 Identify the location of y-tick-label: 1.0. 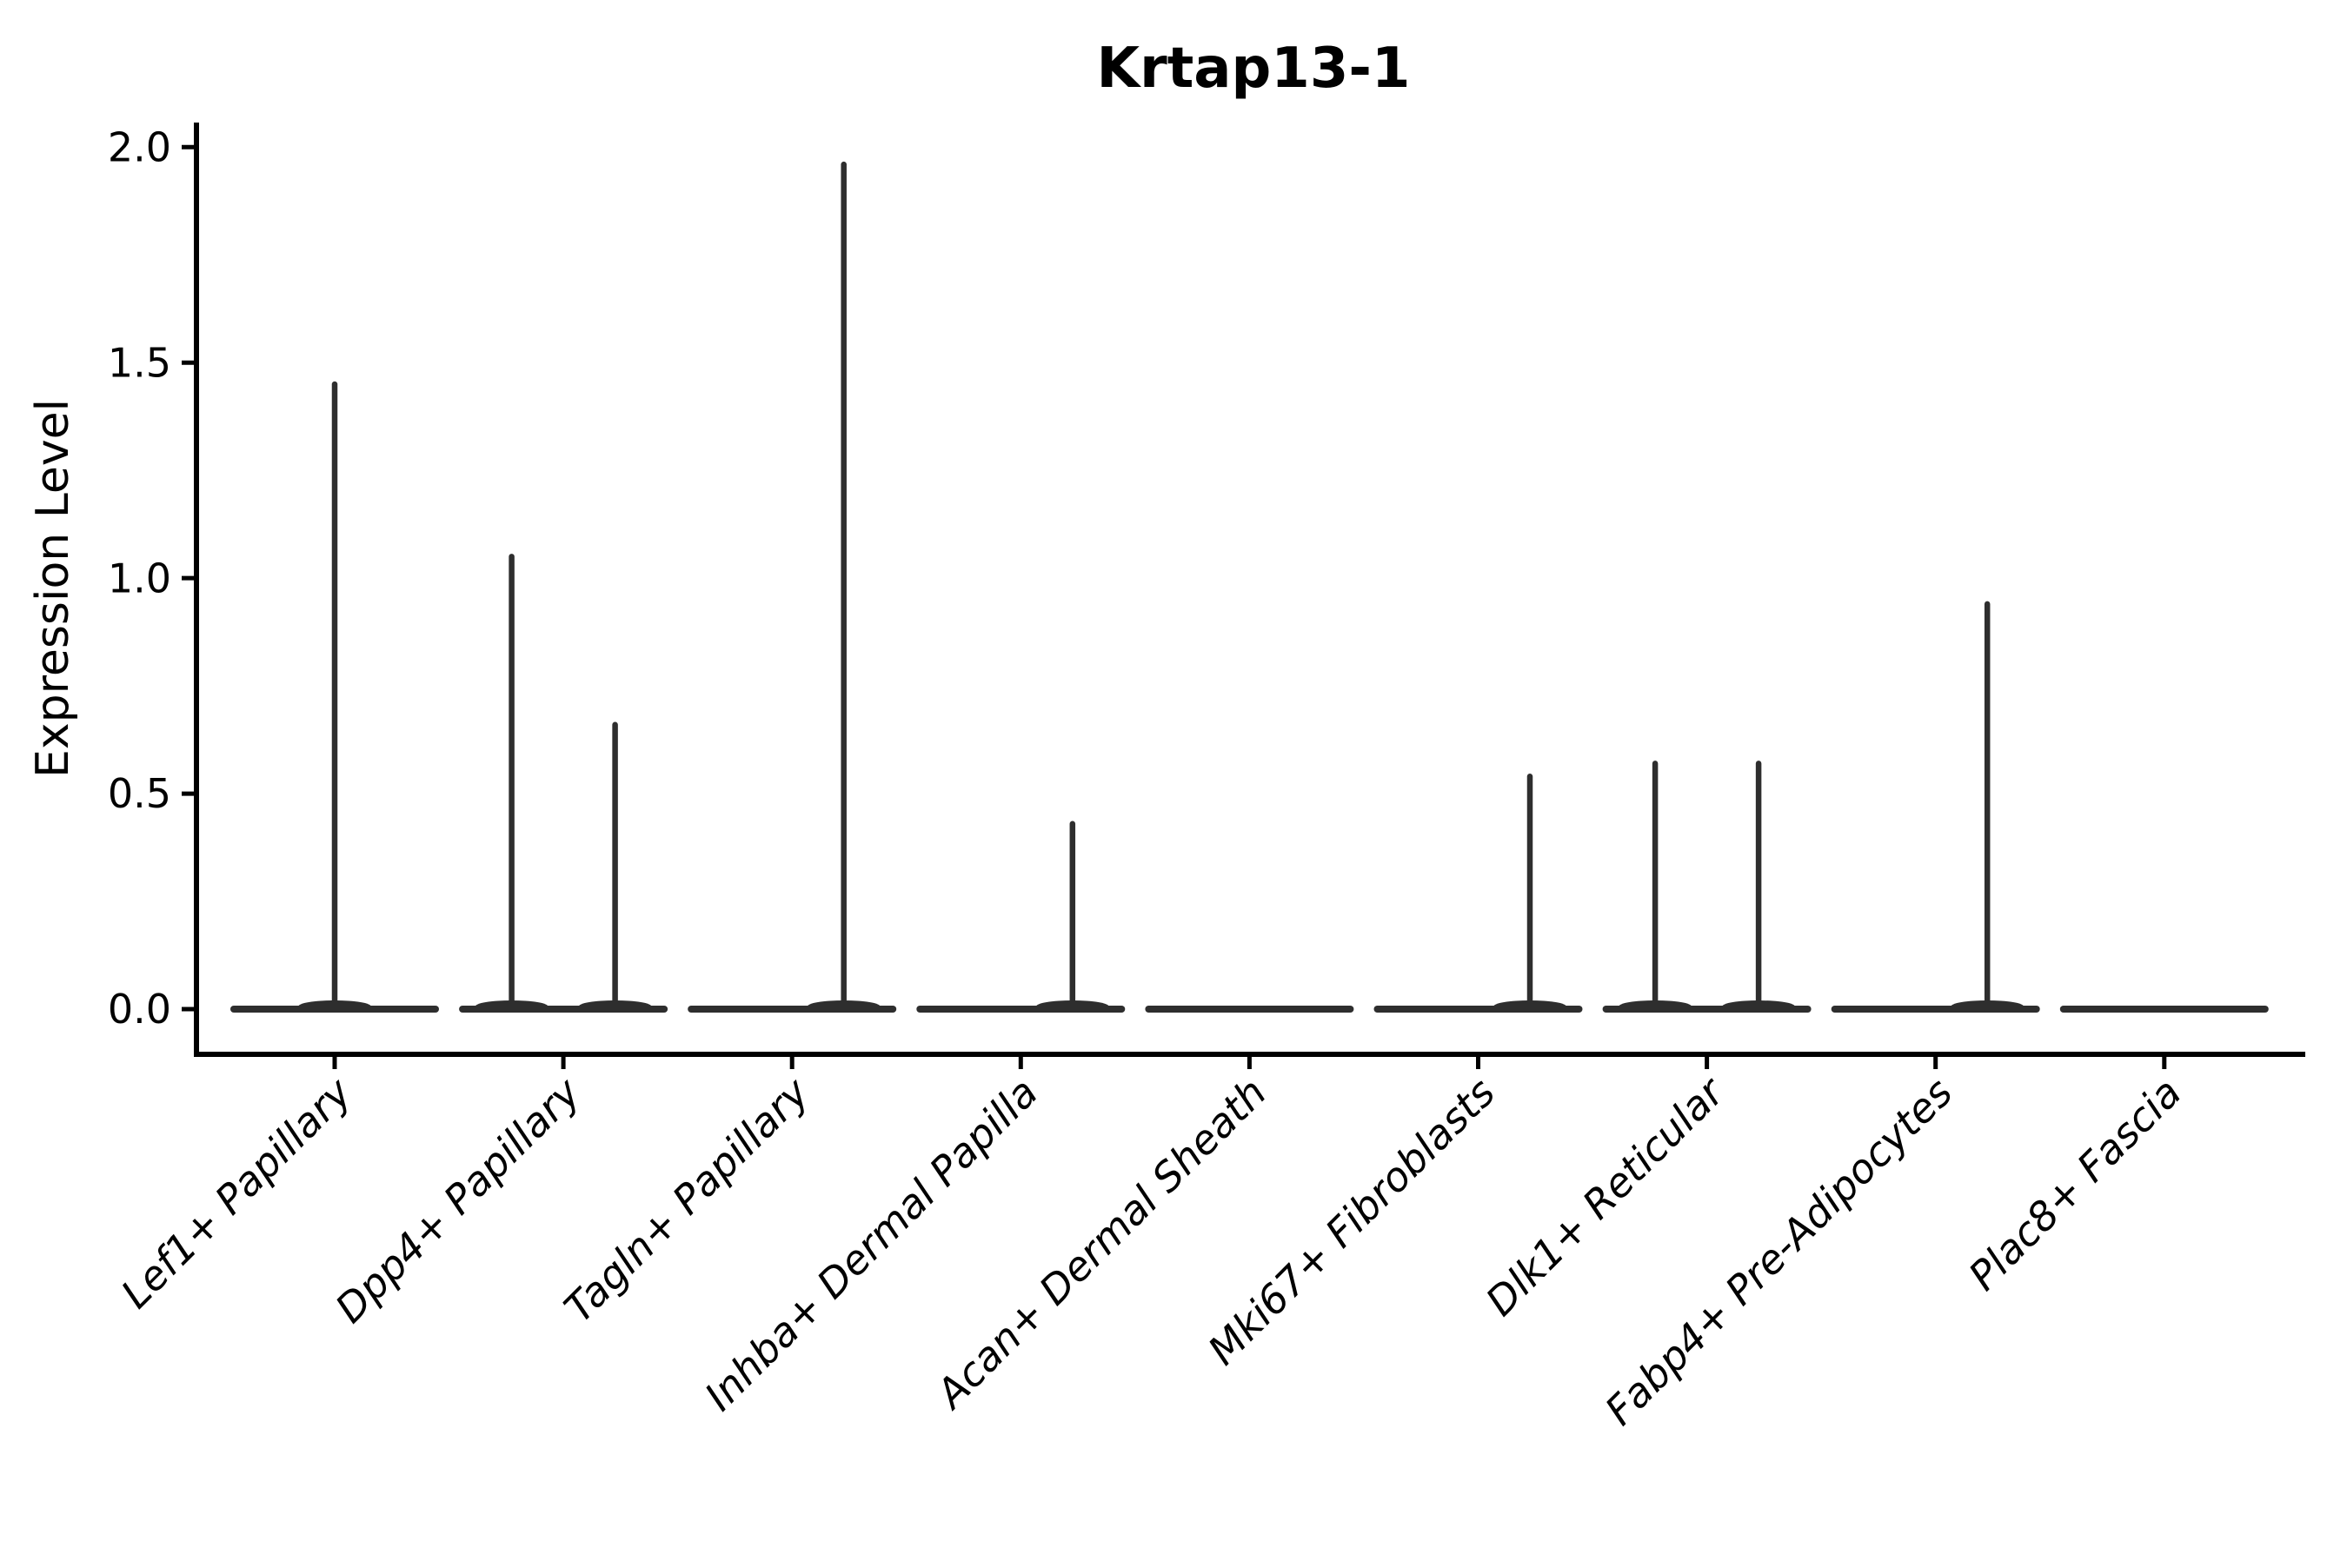
(140, 578).